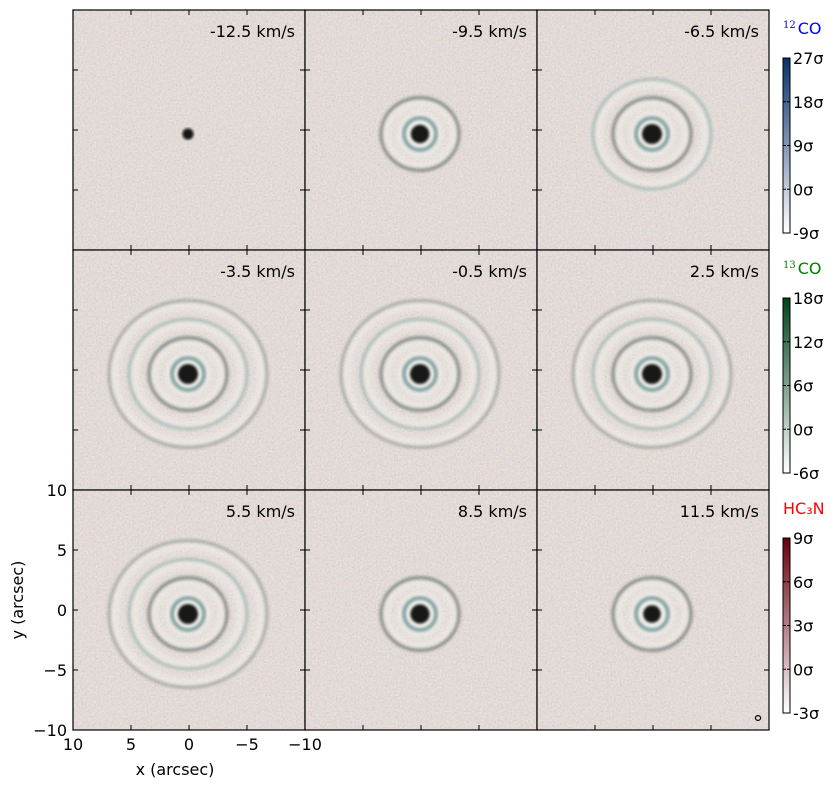  Describe the element at coordinates (803, 611) in the screenshot. I see `colorbar: HC₃N 9σ 6σ 3σ 0σ -3σ` at that location.